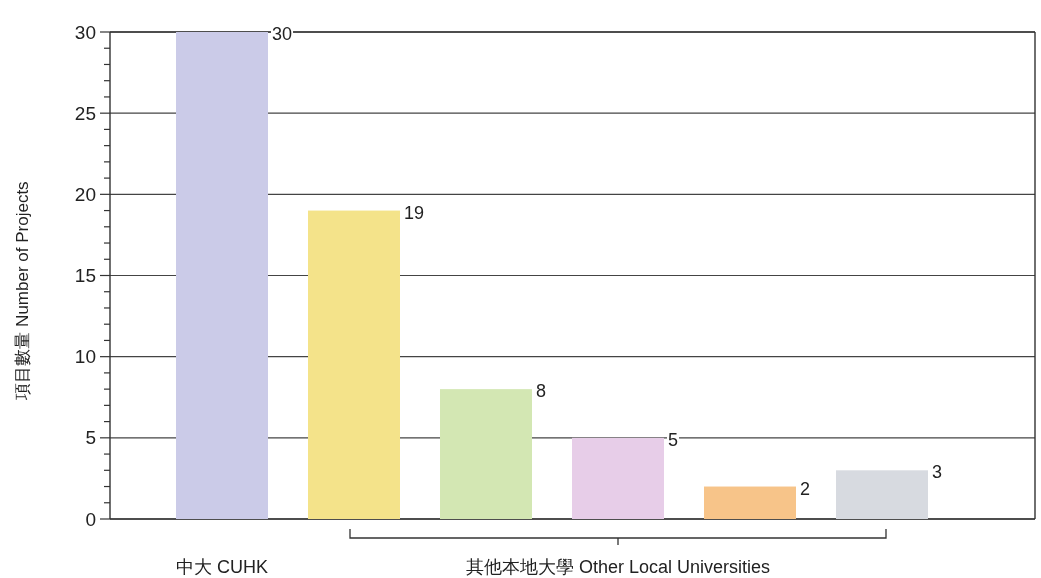 The height and width of the screenshot is (578, 1041). I want to click on y-tick-label: 30, so click(85, 32).